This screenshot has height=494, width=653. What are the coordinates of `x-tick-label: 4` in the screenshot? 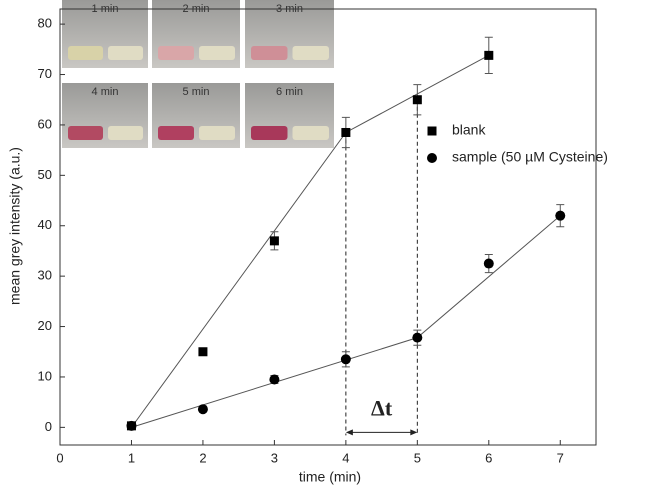 It's located at (345, 457).